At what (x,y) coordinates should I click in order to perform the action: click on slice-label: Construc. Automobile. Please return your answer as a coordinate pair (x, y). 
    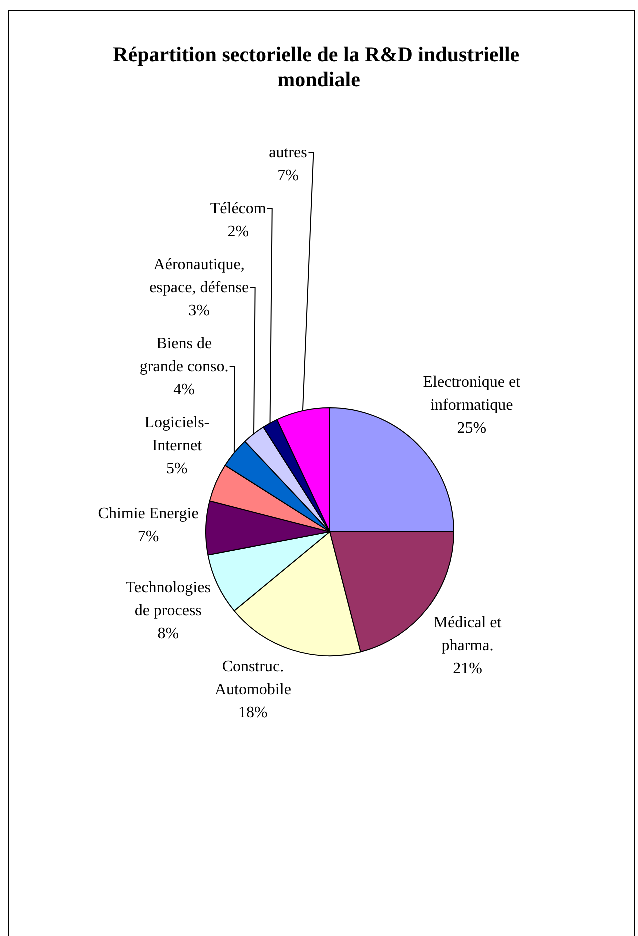
    Looking at the image, I should click on (253, 678).